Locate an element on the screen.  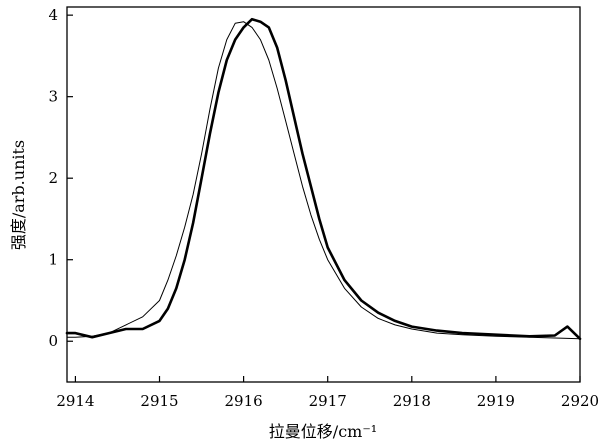
x-tick-label: 2918 is located at coordinates (412, 401).